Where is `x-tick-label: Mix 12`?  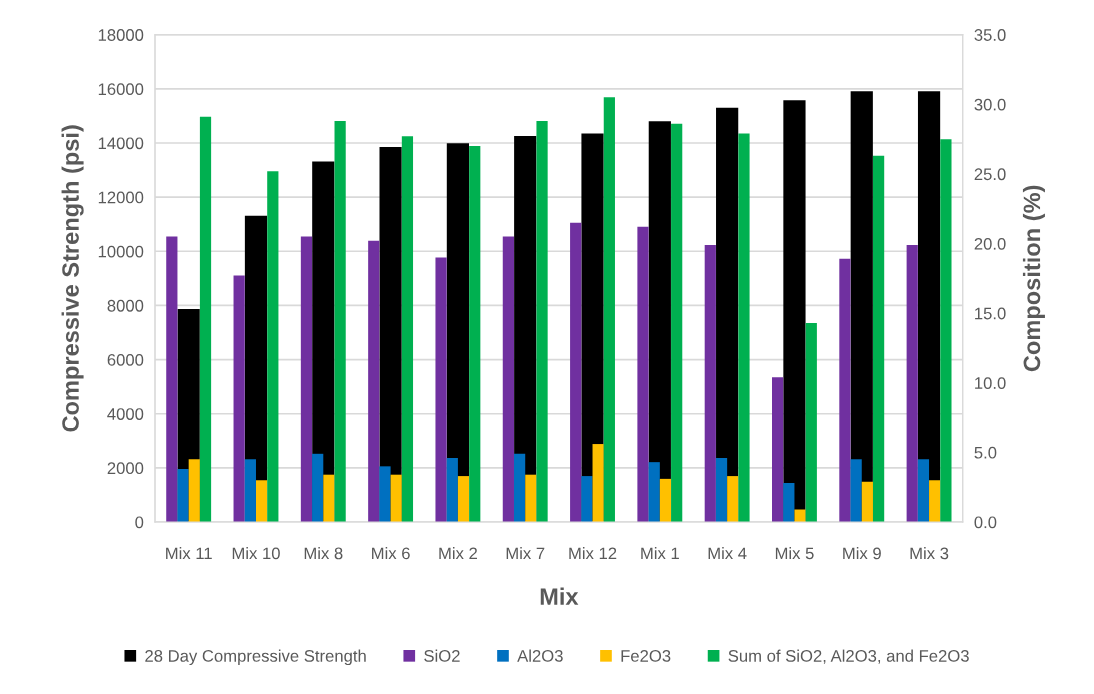 x-tick-label: Mix 12 is located at coordinates (593, 553).